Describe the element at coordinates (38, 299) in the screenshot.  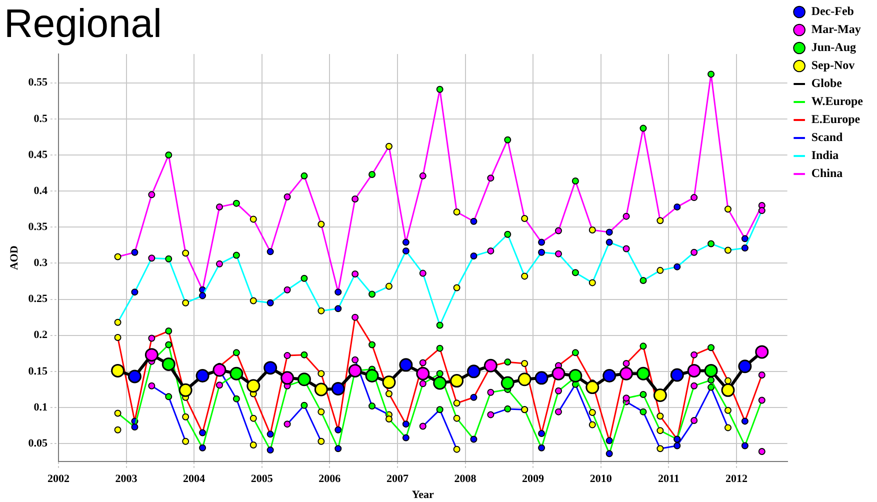
I see `y-tick-label: 0.25` at that location.